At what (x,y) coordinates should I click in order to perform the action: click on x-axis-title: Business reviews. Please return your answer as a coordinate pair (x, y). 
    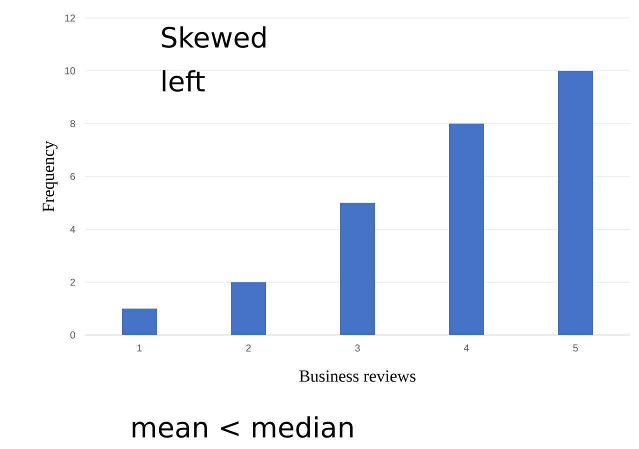
    Looking at the image, I should click on (357, 376).